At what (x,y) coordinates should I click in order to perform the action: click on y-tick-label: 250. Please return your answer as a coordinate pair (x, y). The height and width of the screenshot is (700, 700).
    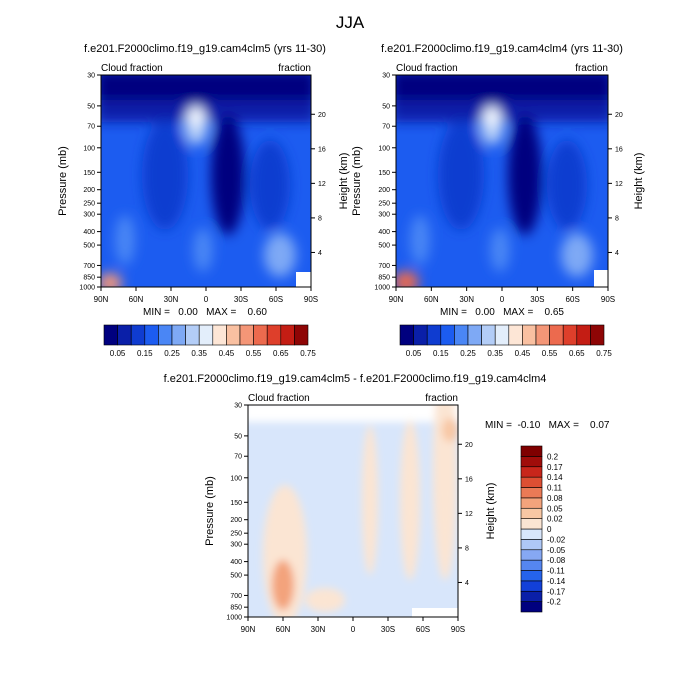
    Looking at the image, I should click on (384, 204).